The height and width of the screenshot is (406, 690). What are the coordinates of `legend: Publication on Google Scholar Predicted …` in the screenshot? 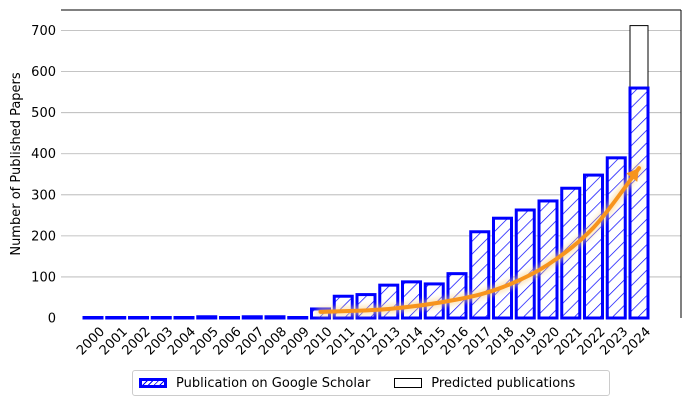 It's located at (371, 383).